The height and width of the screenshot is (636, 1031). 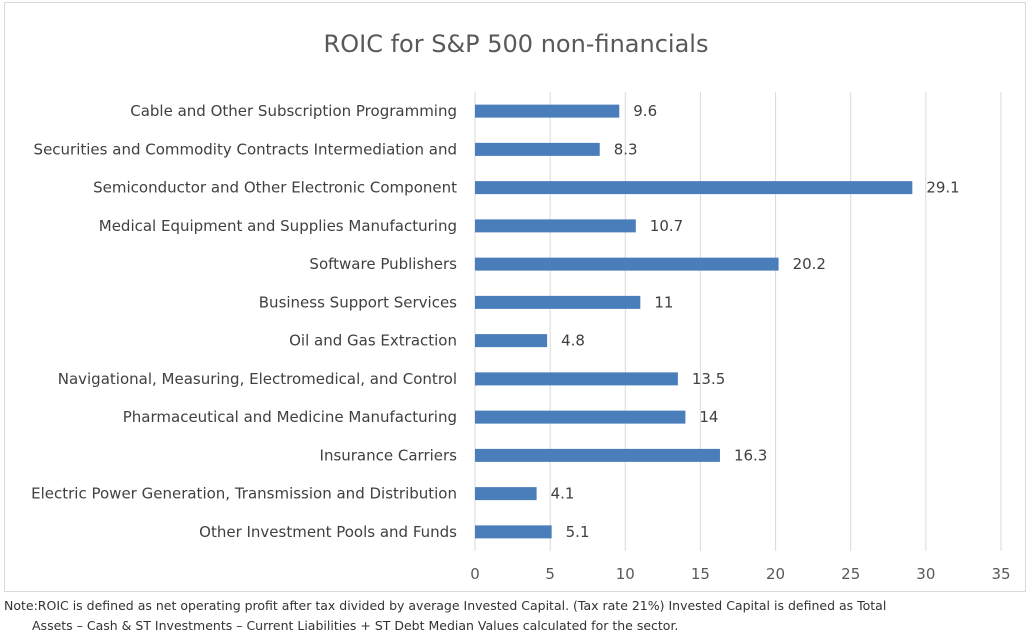 What do you see at coordinates (809, 264) in the screenshot?
I see `data-label: 20.2` at bounding box center [809, 264].